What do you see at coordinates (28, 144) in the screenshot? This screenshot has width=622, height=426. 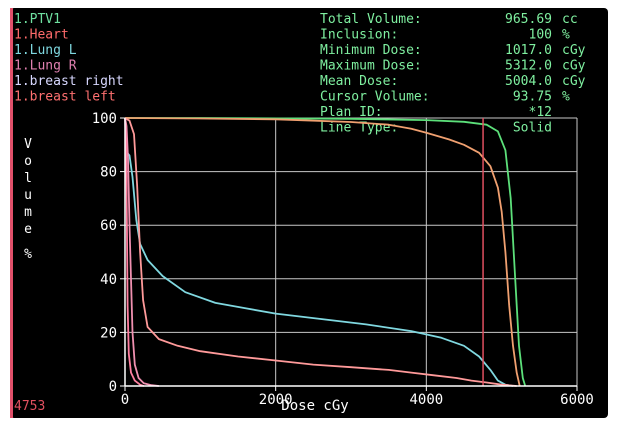 I see `y-axis-label-char: V` at bounding box center [28, 144].